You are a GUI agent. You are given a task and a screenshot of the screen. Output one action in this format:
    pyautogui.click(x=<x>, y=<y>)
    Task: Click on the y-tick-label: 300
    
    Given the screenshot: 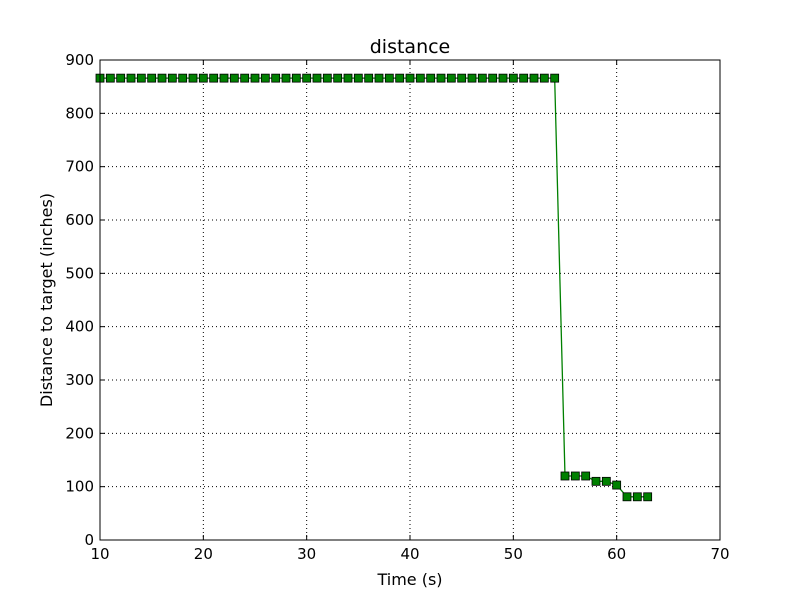 What is the action you would take?
    pyautogui.click(x=79, y=380)
    